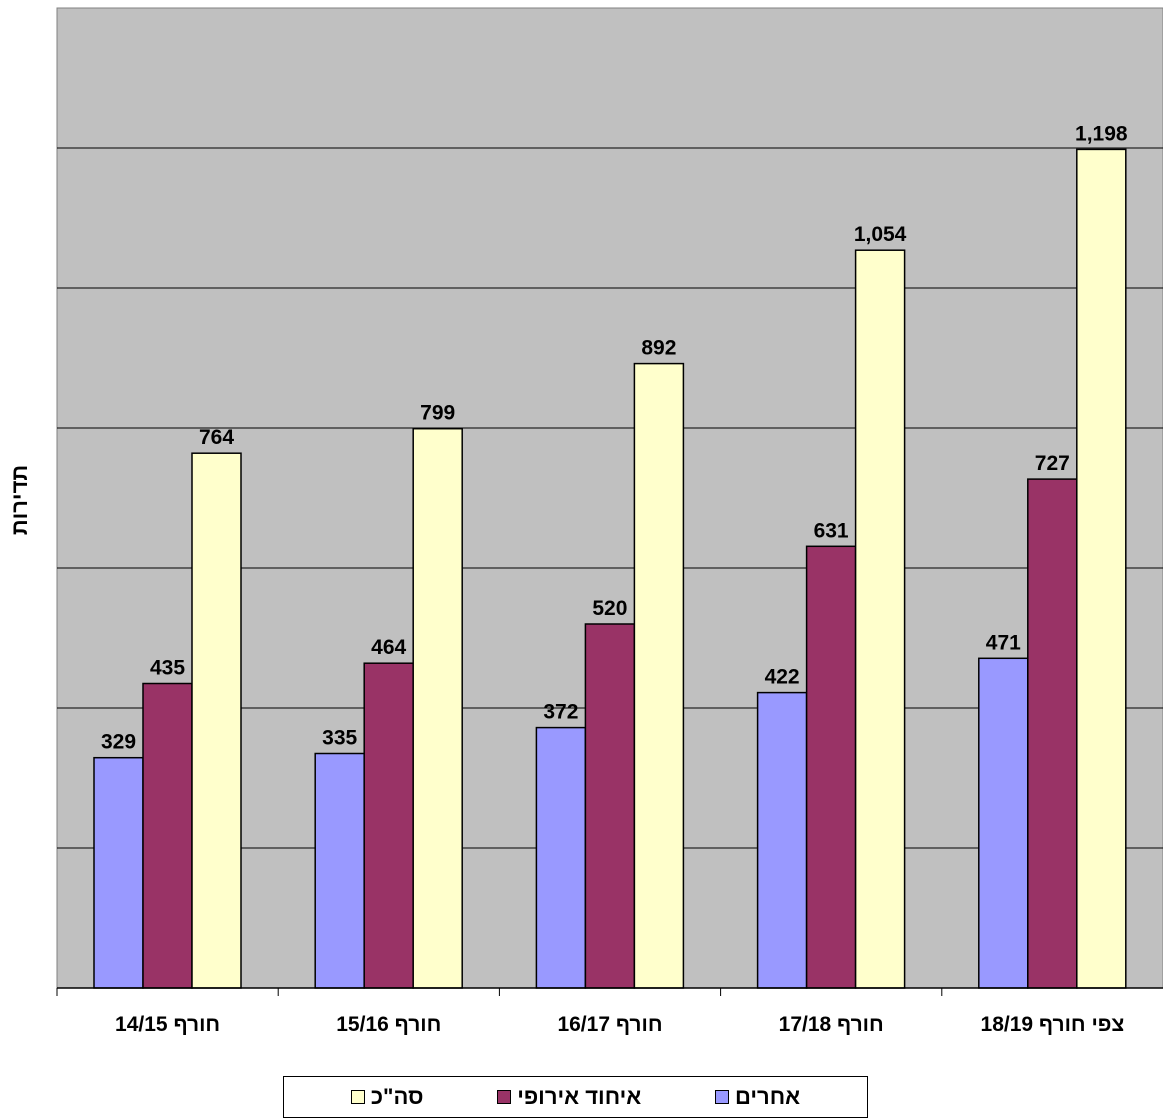 The image size is (1163, 1120). What do you see at coordinates (831, 1024) in the screenshot?
I see `x-tick-label: חורף 17/18` at bounding box center [831, 1024].